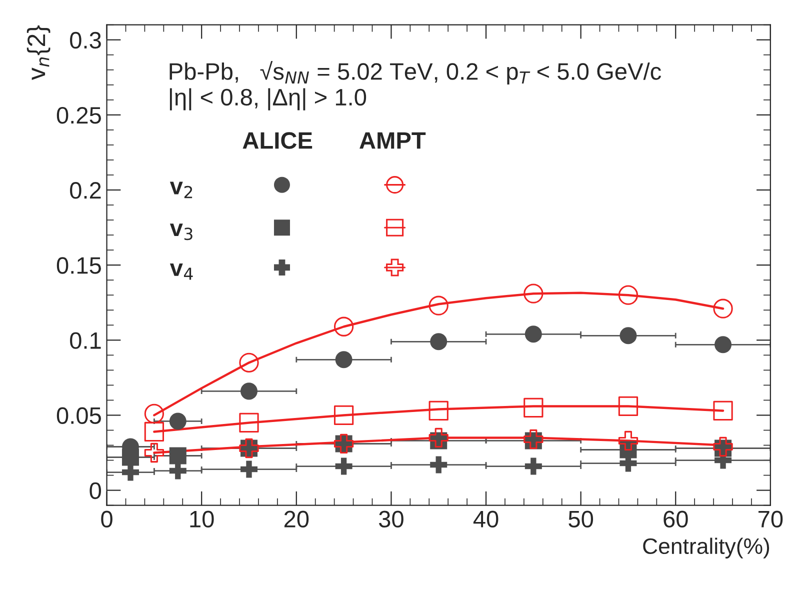  Describe the element at coordinates (78, 415) in the screenshot. I see `y-tick-label: 0.05` at that location.